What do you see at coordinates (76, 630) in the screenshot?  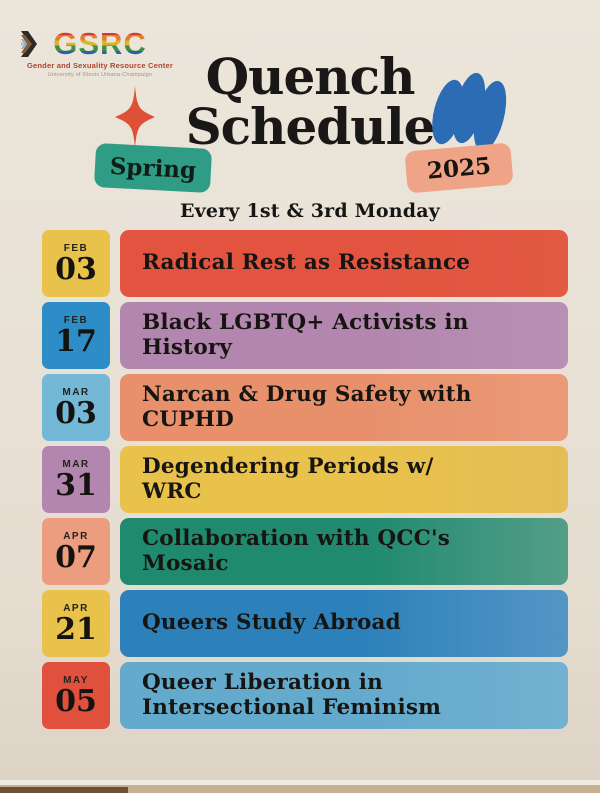 I see `event-day: 21` at bounding box center [76, 630].